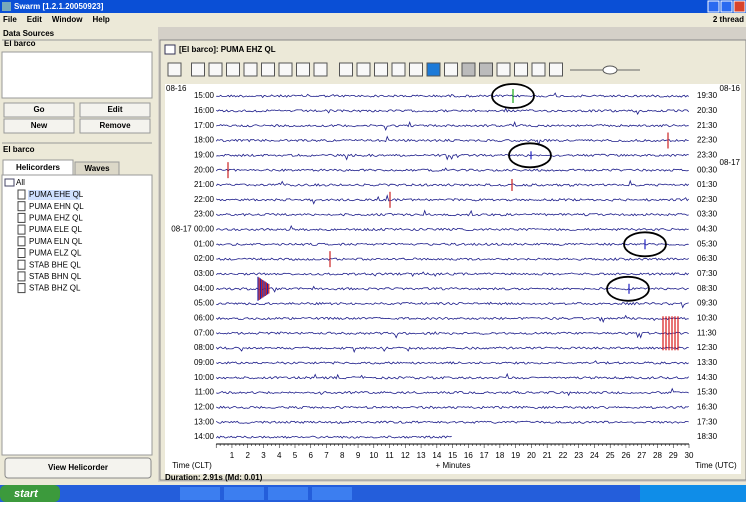 This screenshot has height=507, width=746. I want to click on x-right-label: Time (UTC), so click(716, 465).